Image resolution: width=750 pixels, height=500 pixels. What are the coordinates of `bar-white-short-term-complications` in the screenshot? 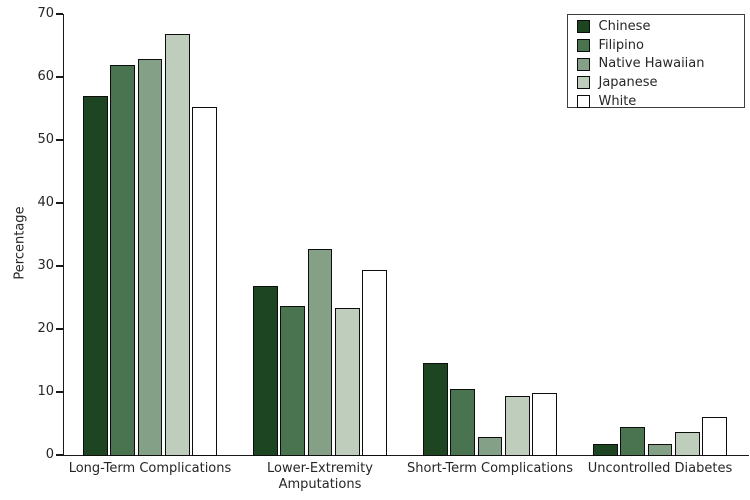 It's located at (544, 425).